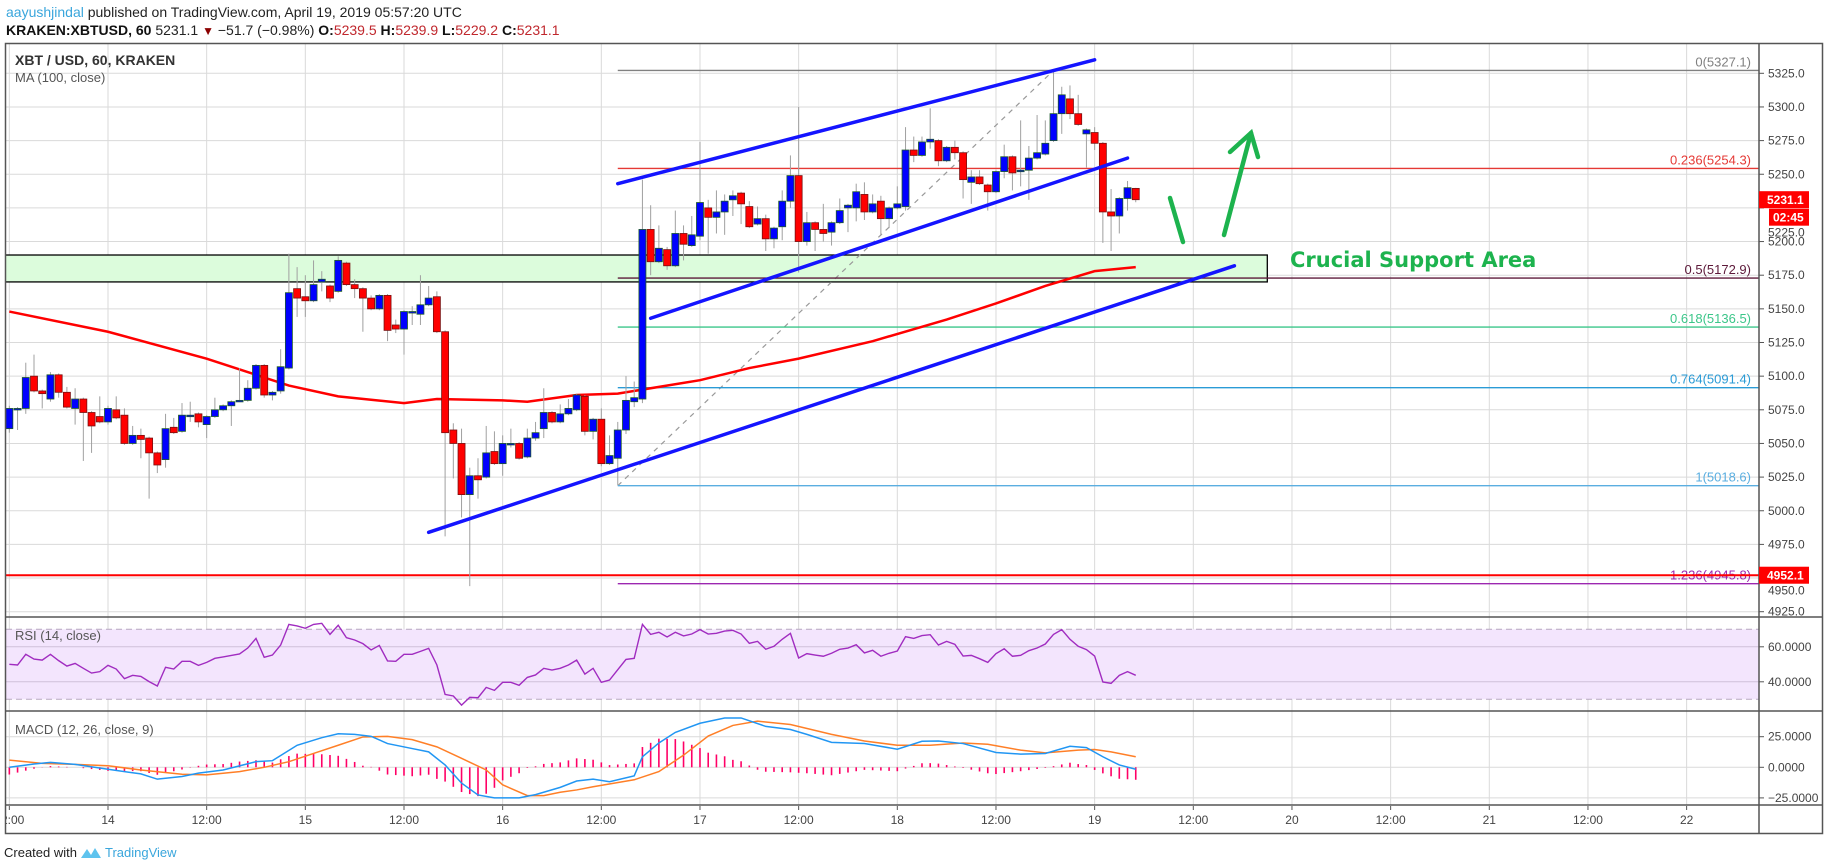  I want to click on lower-channel, so click(889, 238).